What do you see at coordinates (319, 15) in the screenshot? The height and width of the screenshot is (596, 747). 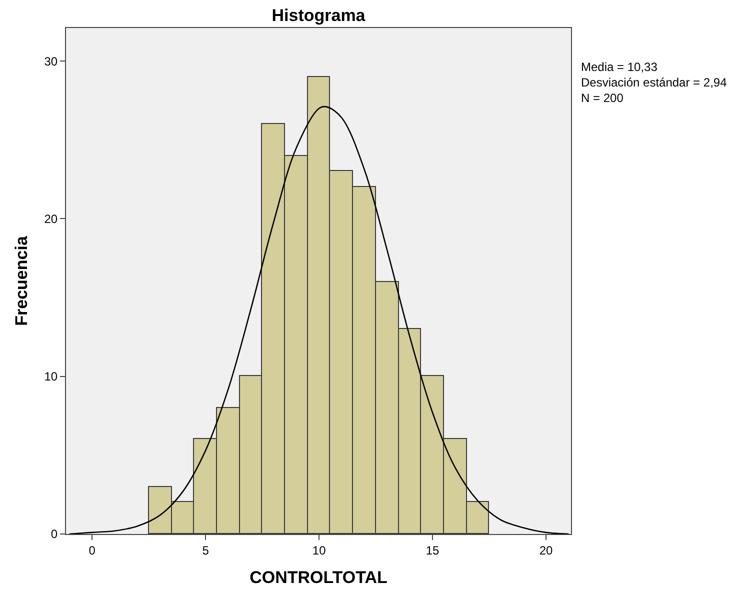 I see `chart-title: Histograma` at bounding box center [319, 15].